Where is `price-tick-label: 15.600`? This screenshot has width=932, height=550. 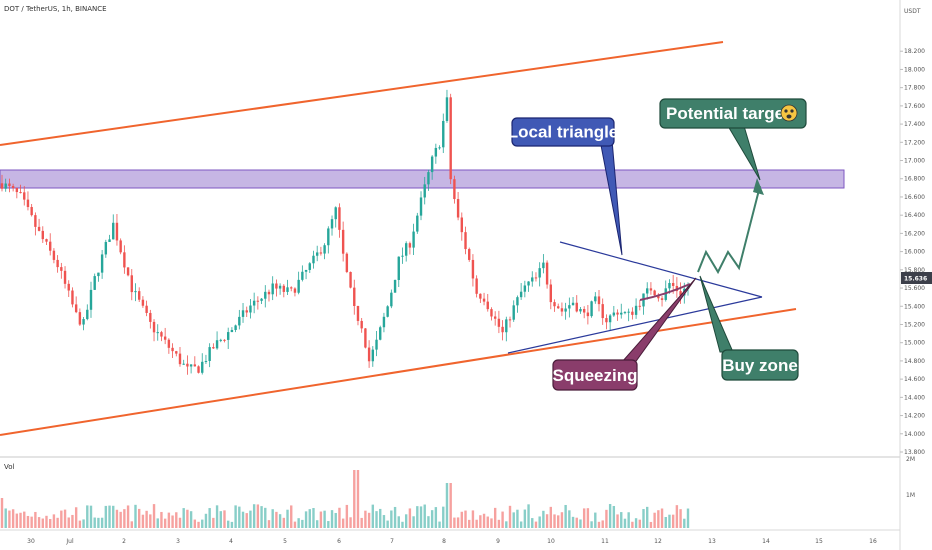
price-tick-label: 15.600 is located at coordinates (914, 288).